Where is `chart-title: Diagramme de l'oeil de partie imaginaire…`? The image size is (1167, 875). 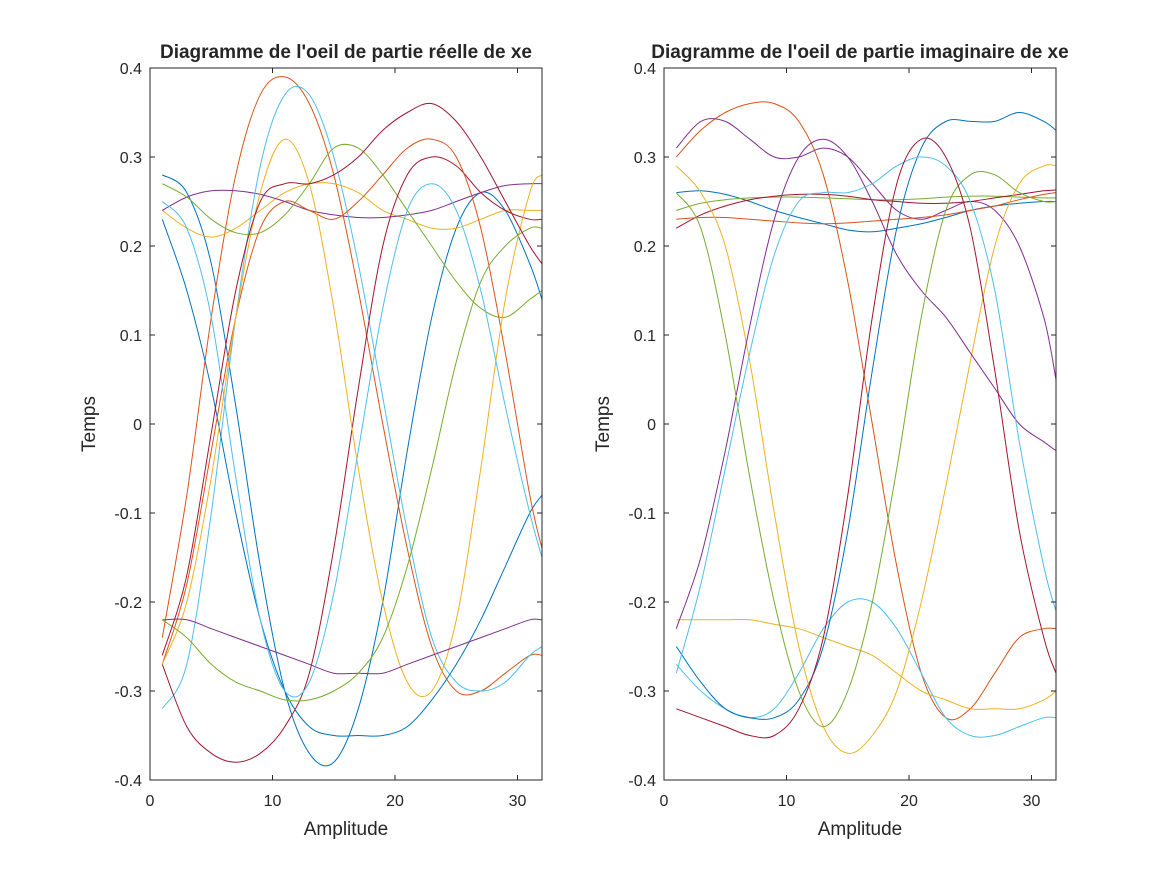 chart-title: Diagramme de l'oeil de partie imaginaire… is located at coordinates (859, 52).